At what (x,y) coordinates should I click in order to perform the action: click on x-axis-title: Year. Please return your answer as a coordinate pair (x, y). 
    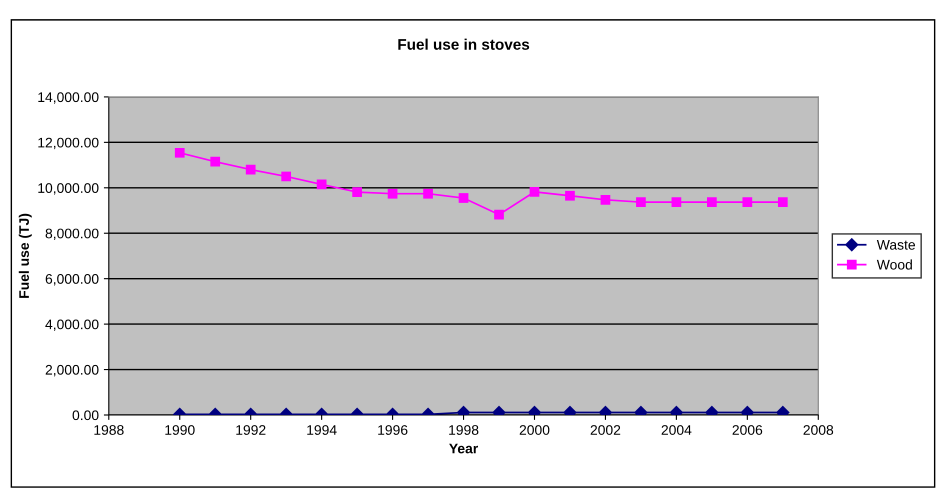
    Looking at the image, I should click on (463, 449).